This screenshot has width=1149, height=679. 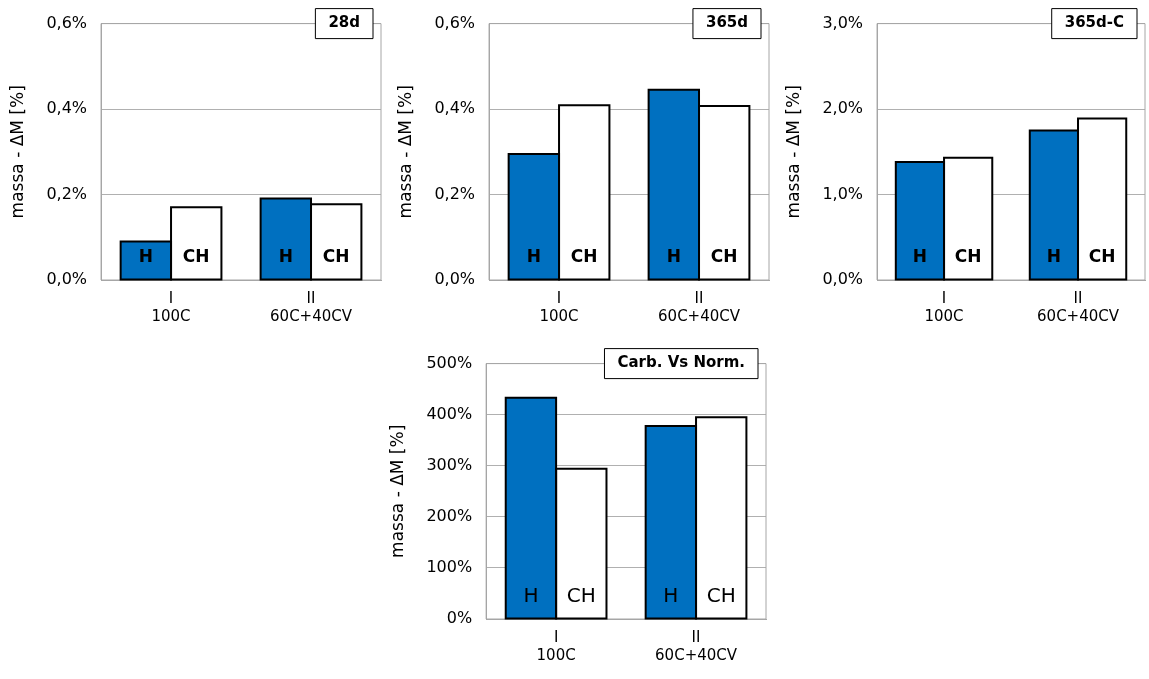 What do you see at coordinates (449, 362) in the screenshot?
I see `y-tick-label: 500%` at bounding box center [449, 362].